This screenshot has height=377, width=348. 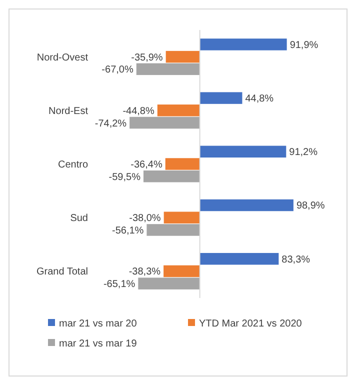 I want to click on data-label: -35,9%, so click(x=147, y=58).